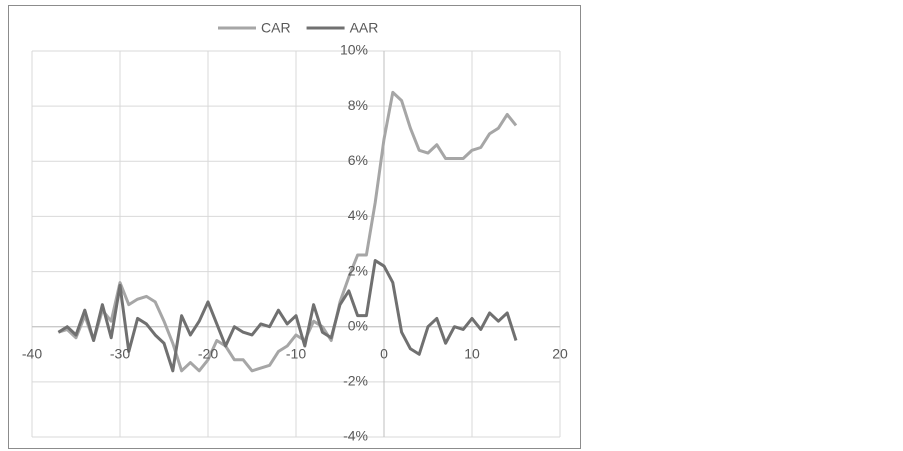 This screenshot has height=451, width=903. What do you see at coordinates (120, 353) in the screenshot?
I see `x-tick-label: -30` at bounding box center [120, 353].